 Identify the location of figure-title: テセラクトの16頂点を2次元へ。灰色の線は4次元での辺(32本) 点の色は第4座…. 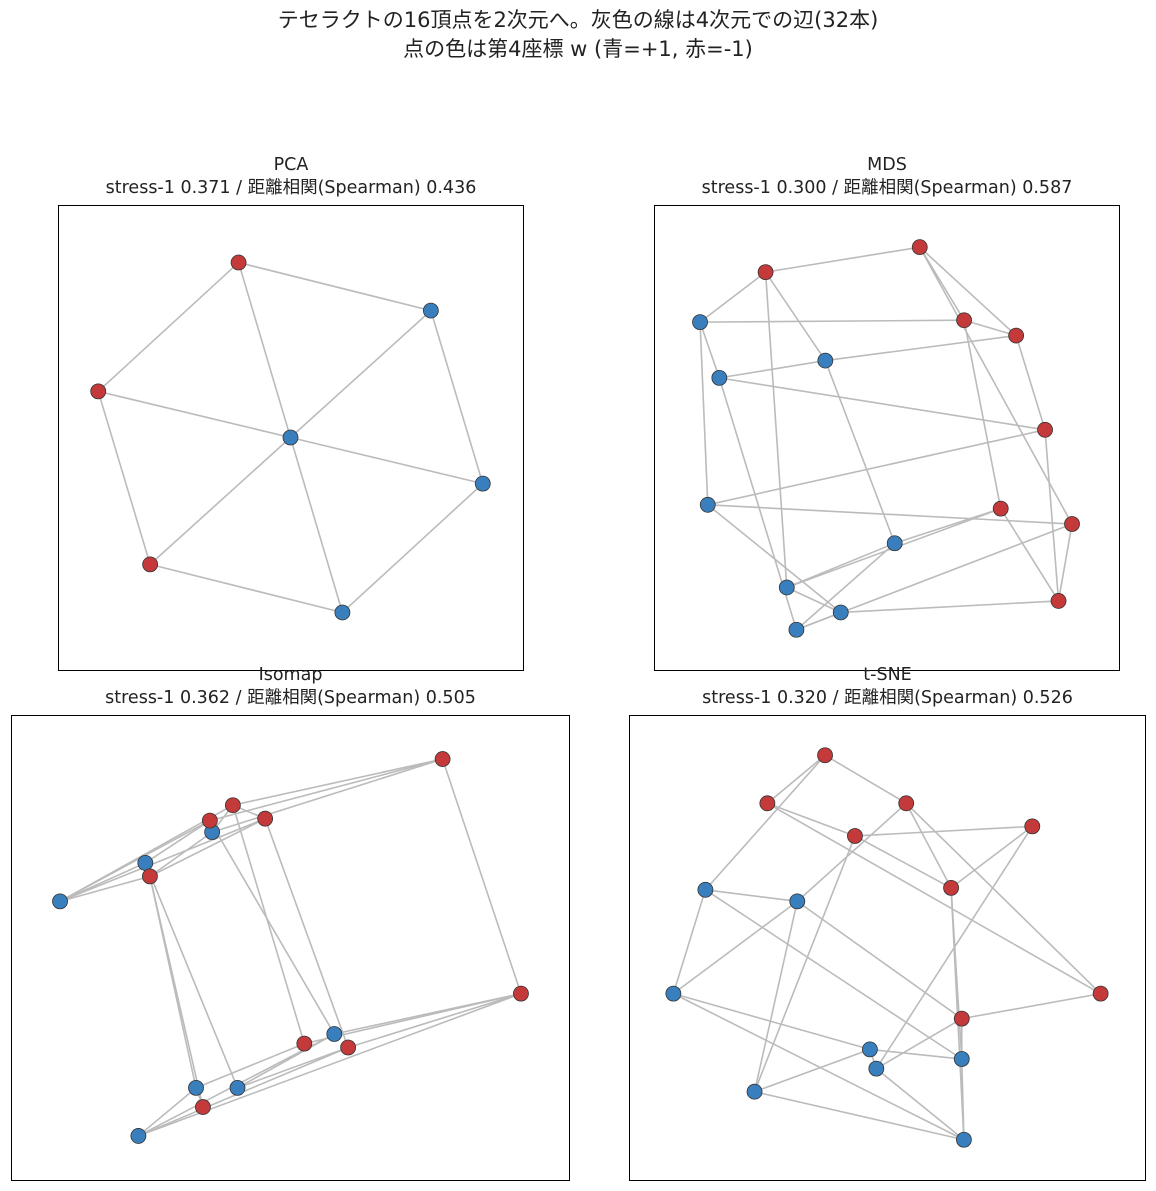
(578, 35).